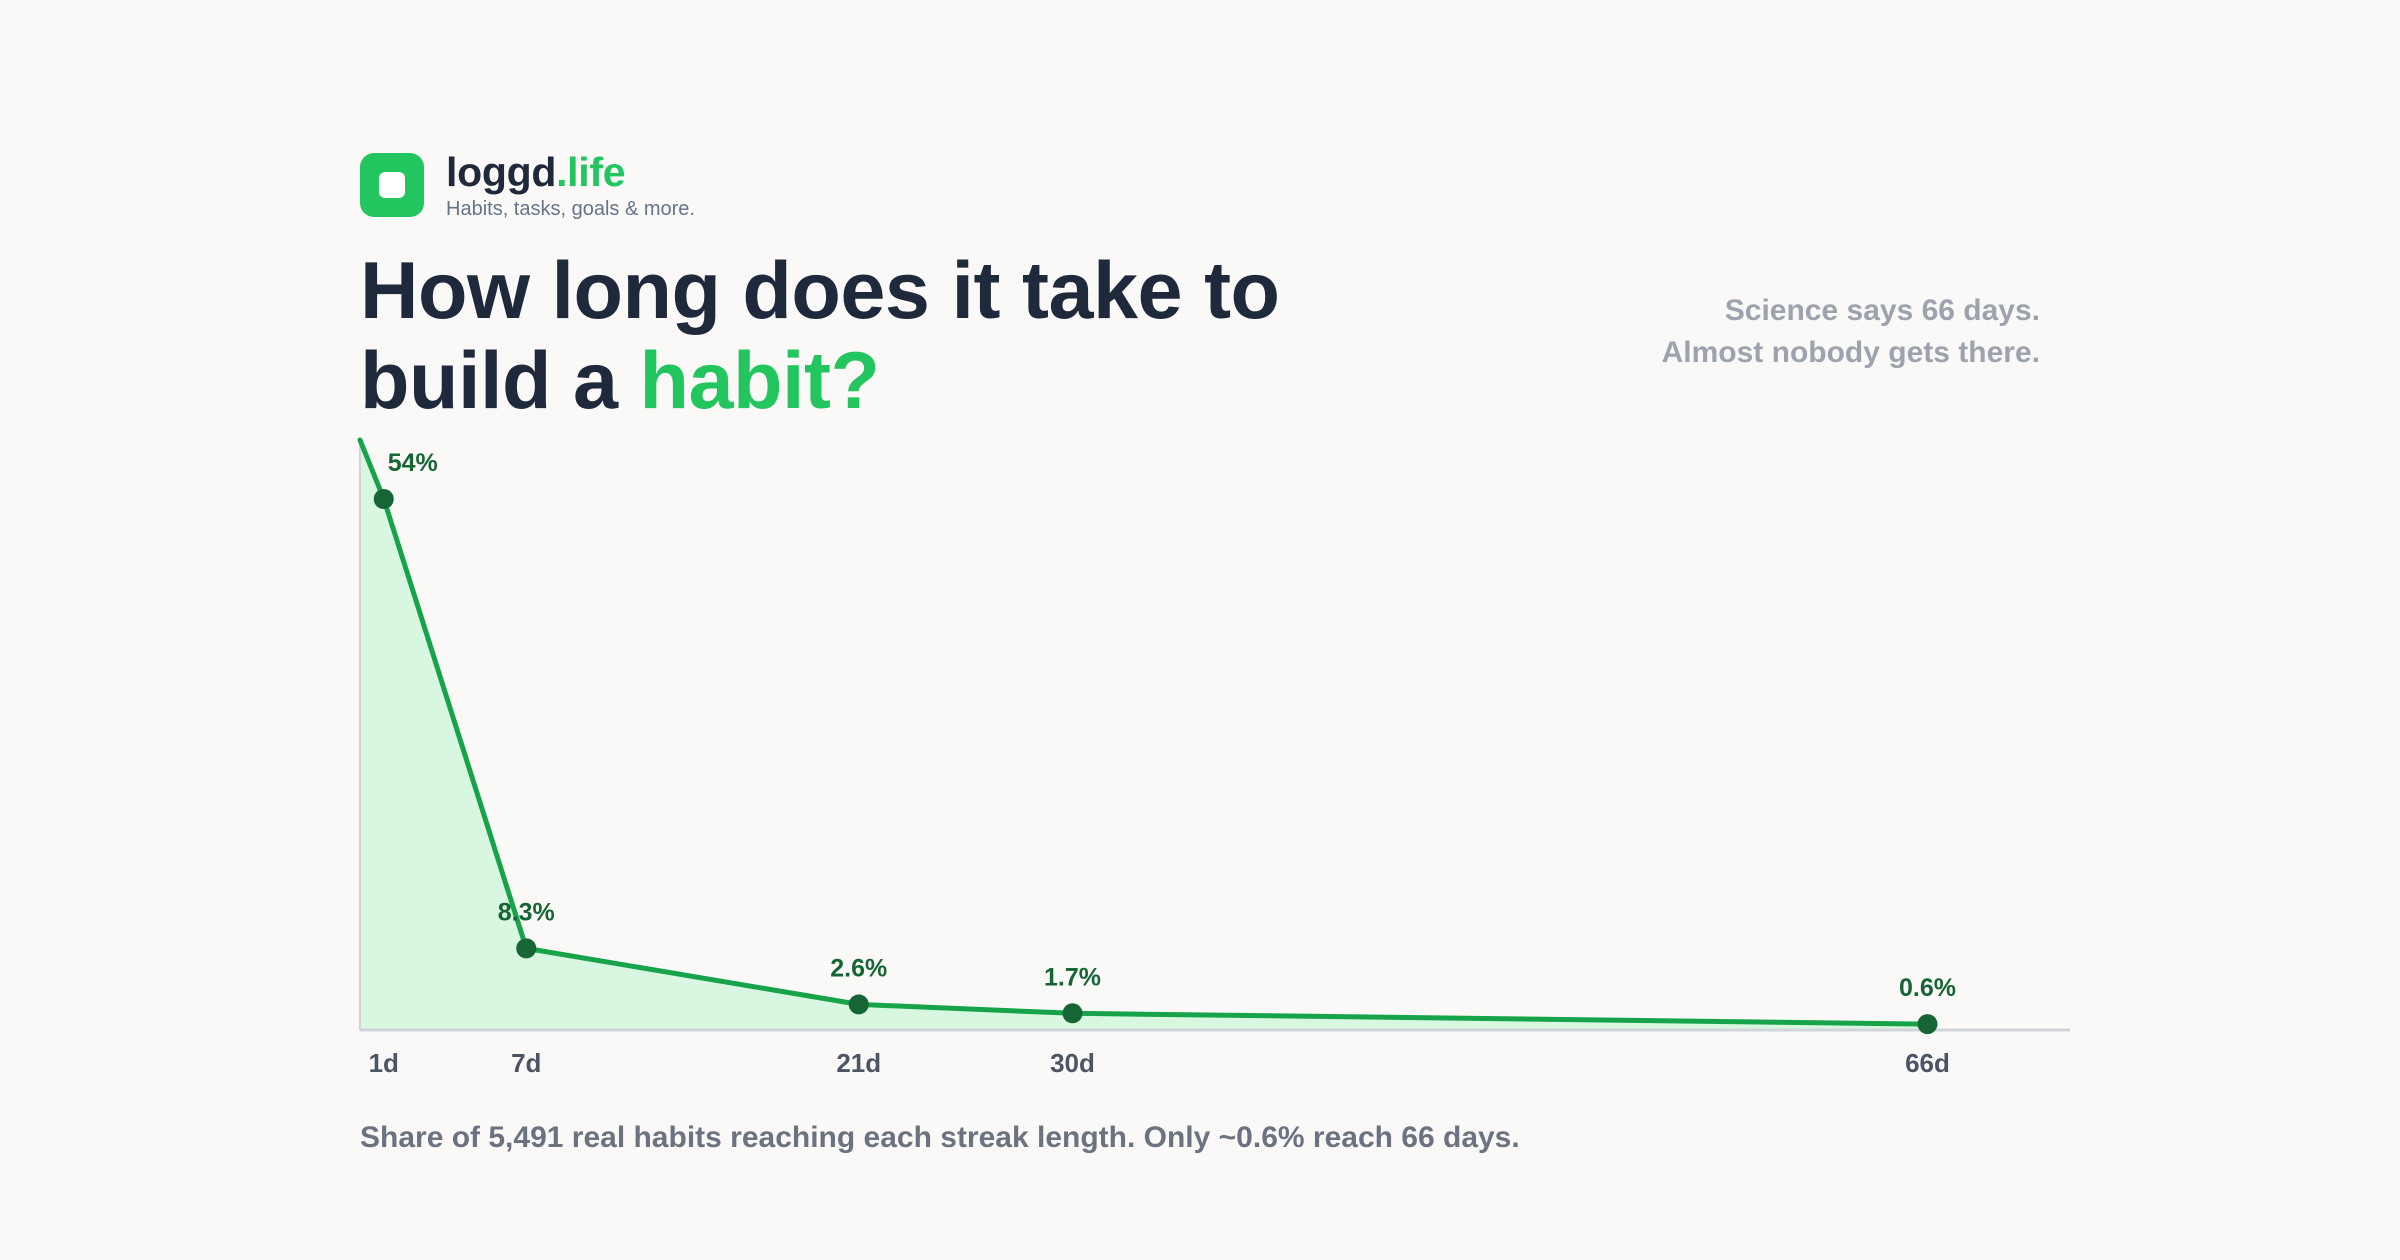 This screenshot has width=2400, height=1260. Describe the element at coordinates (759, 381) in the screenshot. I see `page-title-accent: habit?` at that location.